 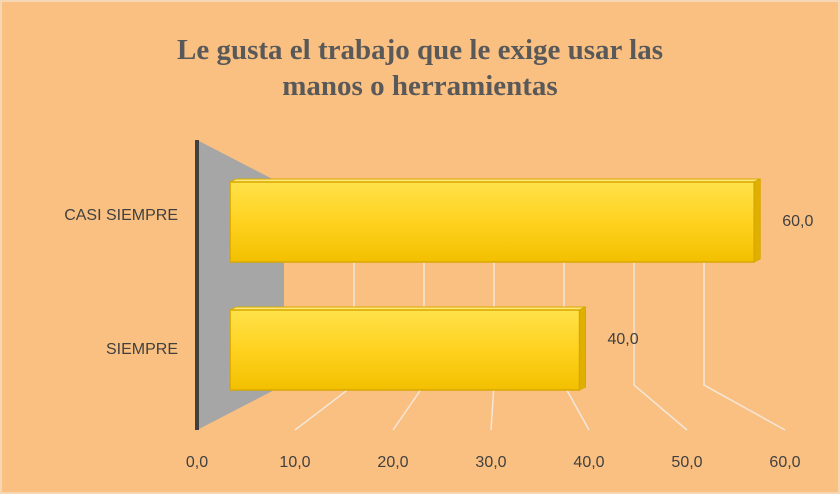 What do you see at coordinates (121, 215) in the screenshot?
I see `y-tick-label: CASI SIEMPRE` at bounding box center [121, 215].